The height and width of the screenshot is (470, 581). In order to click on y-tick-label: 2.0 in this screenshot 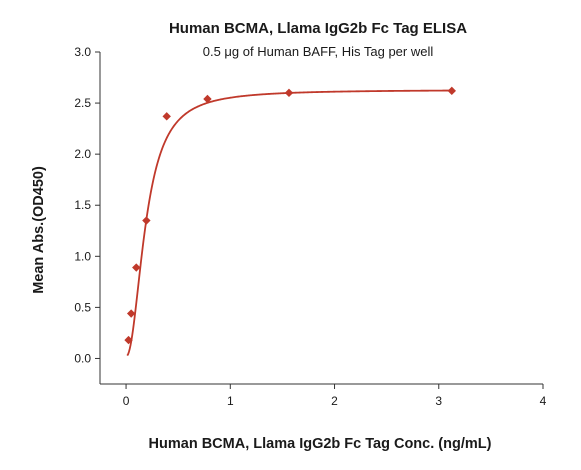, I will do `click(82, 154)`.